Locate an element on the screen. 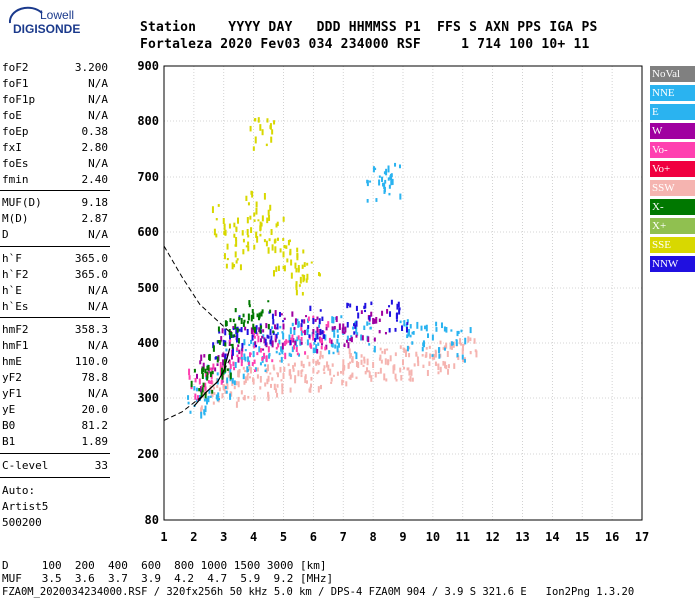 This screenshot has width=700, height=600. param-value: 78.8 is located at coordinates (95, 377).